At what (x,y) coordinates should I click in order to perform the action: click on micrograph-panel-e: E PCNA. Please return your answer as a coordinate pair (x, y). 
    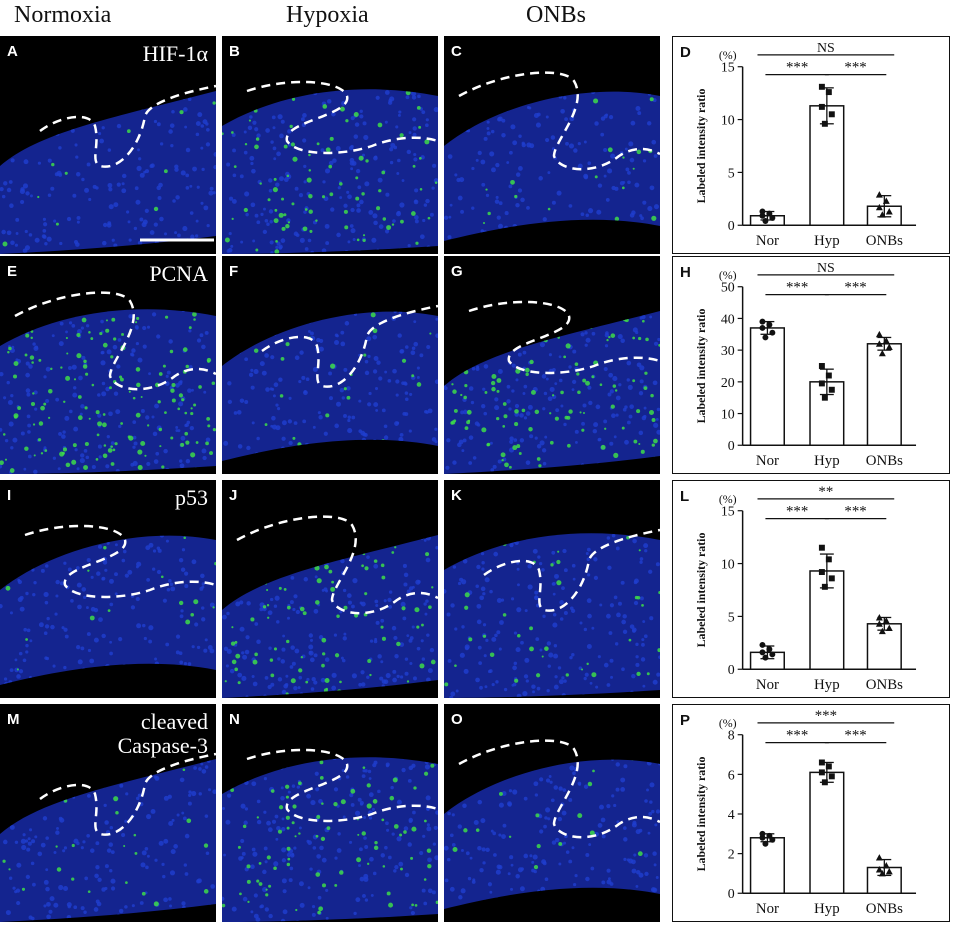
    Looking at the image, I should click on (108, 365).